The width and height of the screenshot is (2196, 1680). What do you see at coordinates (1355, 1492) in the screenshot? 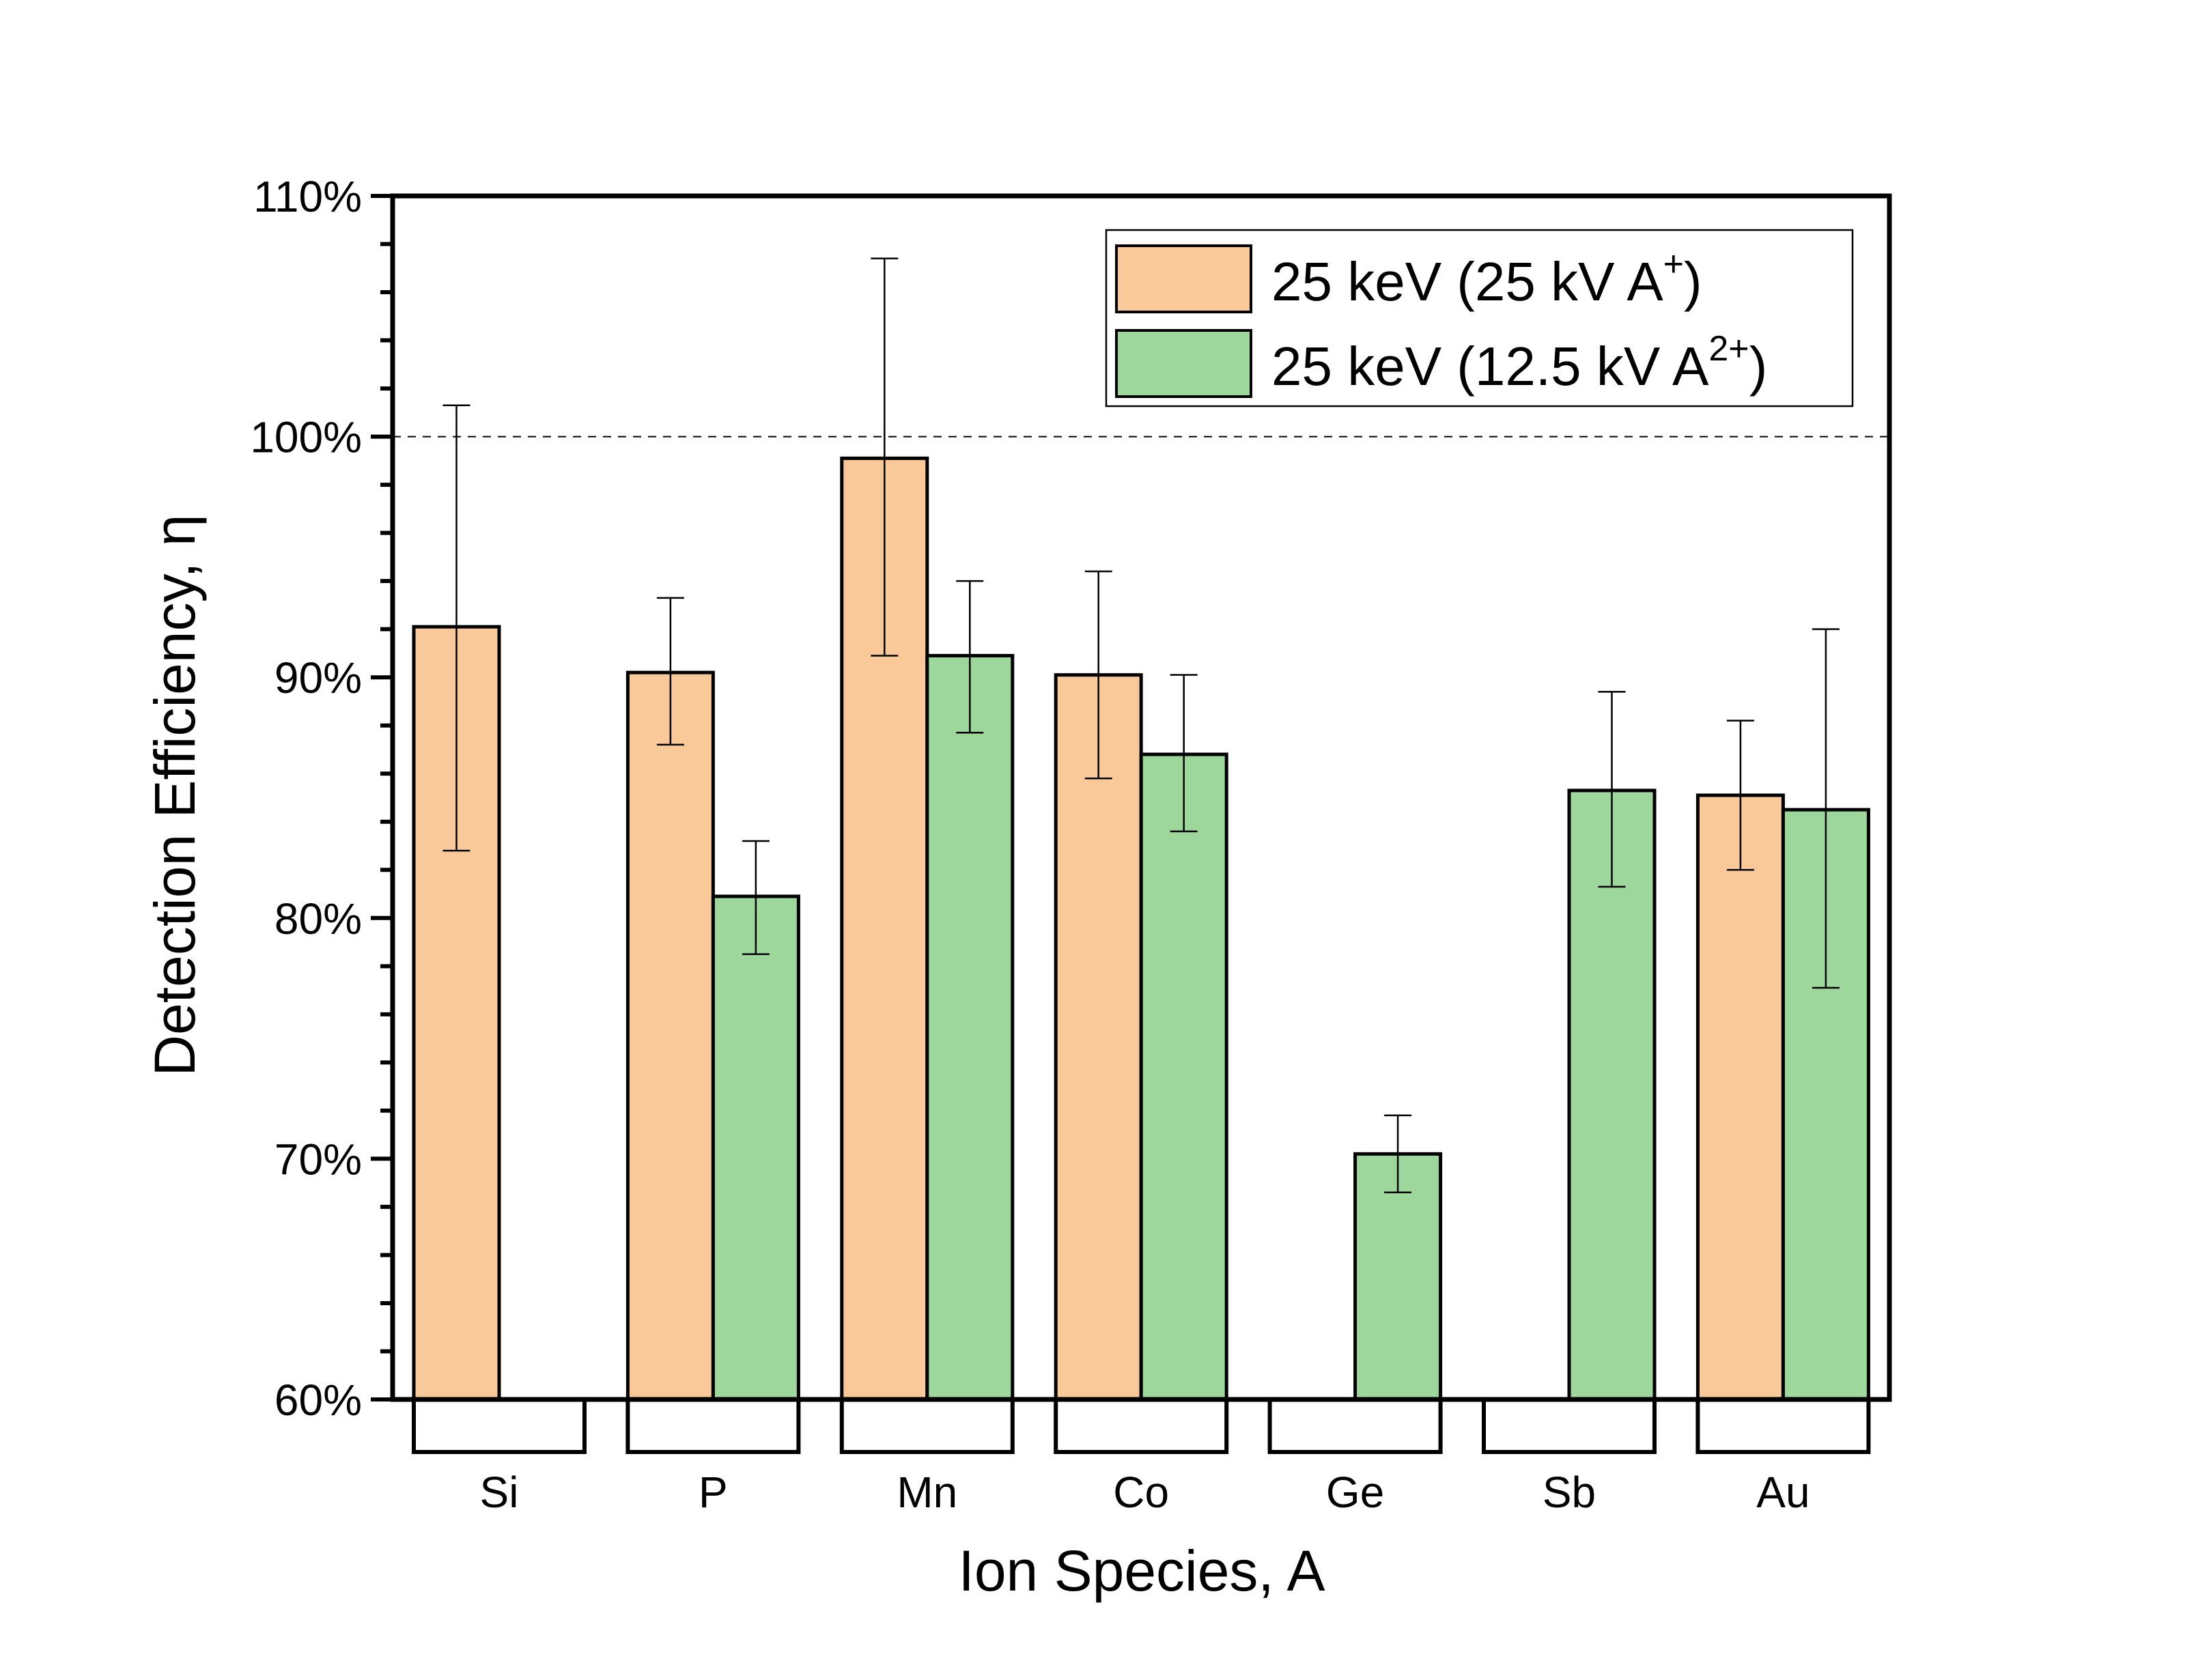
I see `x-tick-label: Ge` at bounding box center [1355, 1492].